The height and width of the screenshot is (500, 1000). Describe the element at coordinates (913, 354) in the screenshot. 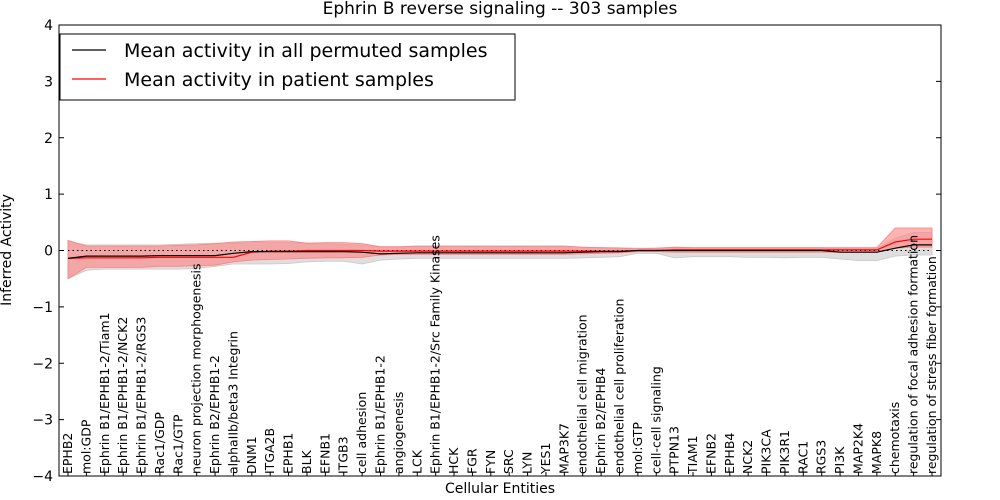

I see `x-tick-label: regulation of focal adhesion formation` at that location.